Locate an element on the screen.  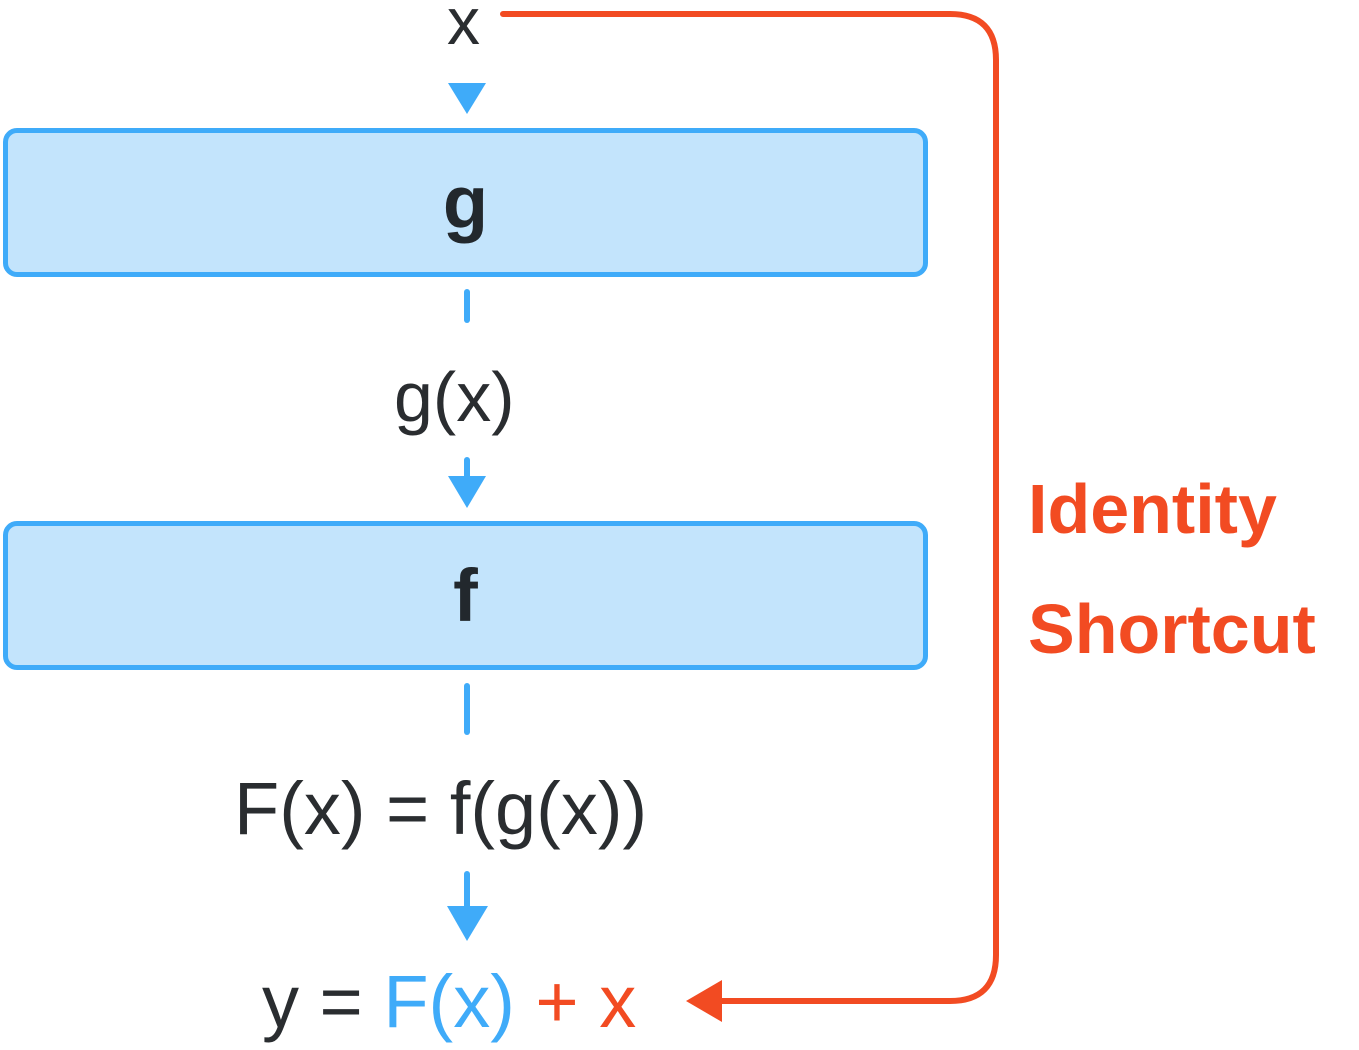
output-identity-term: x is located at coordinates (618, 1001).